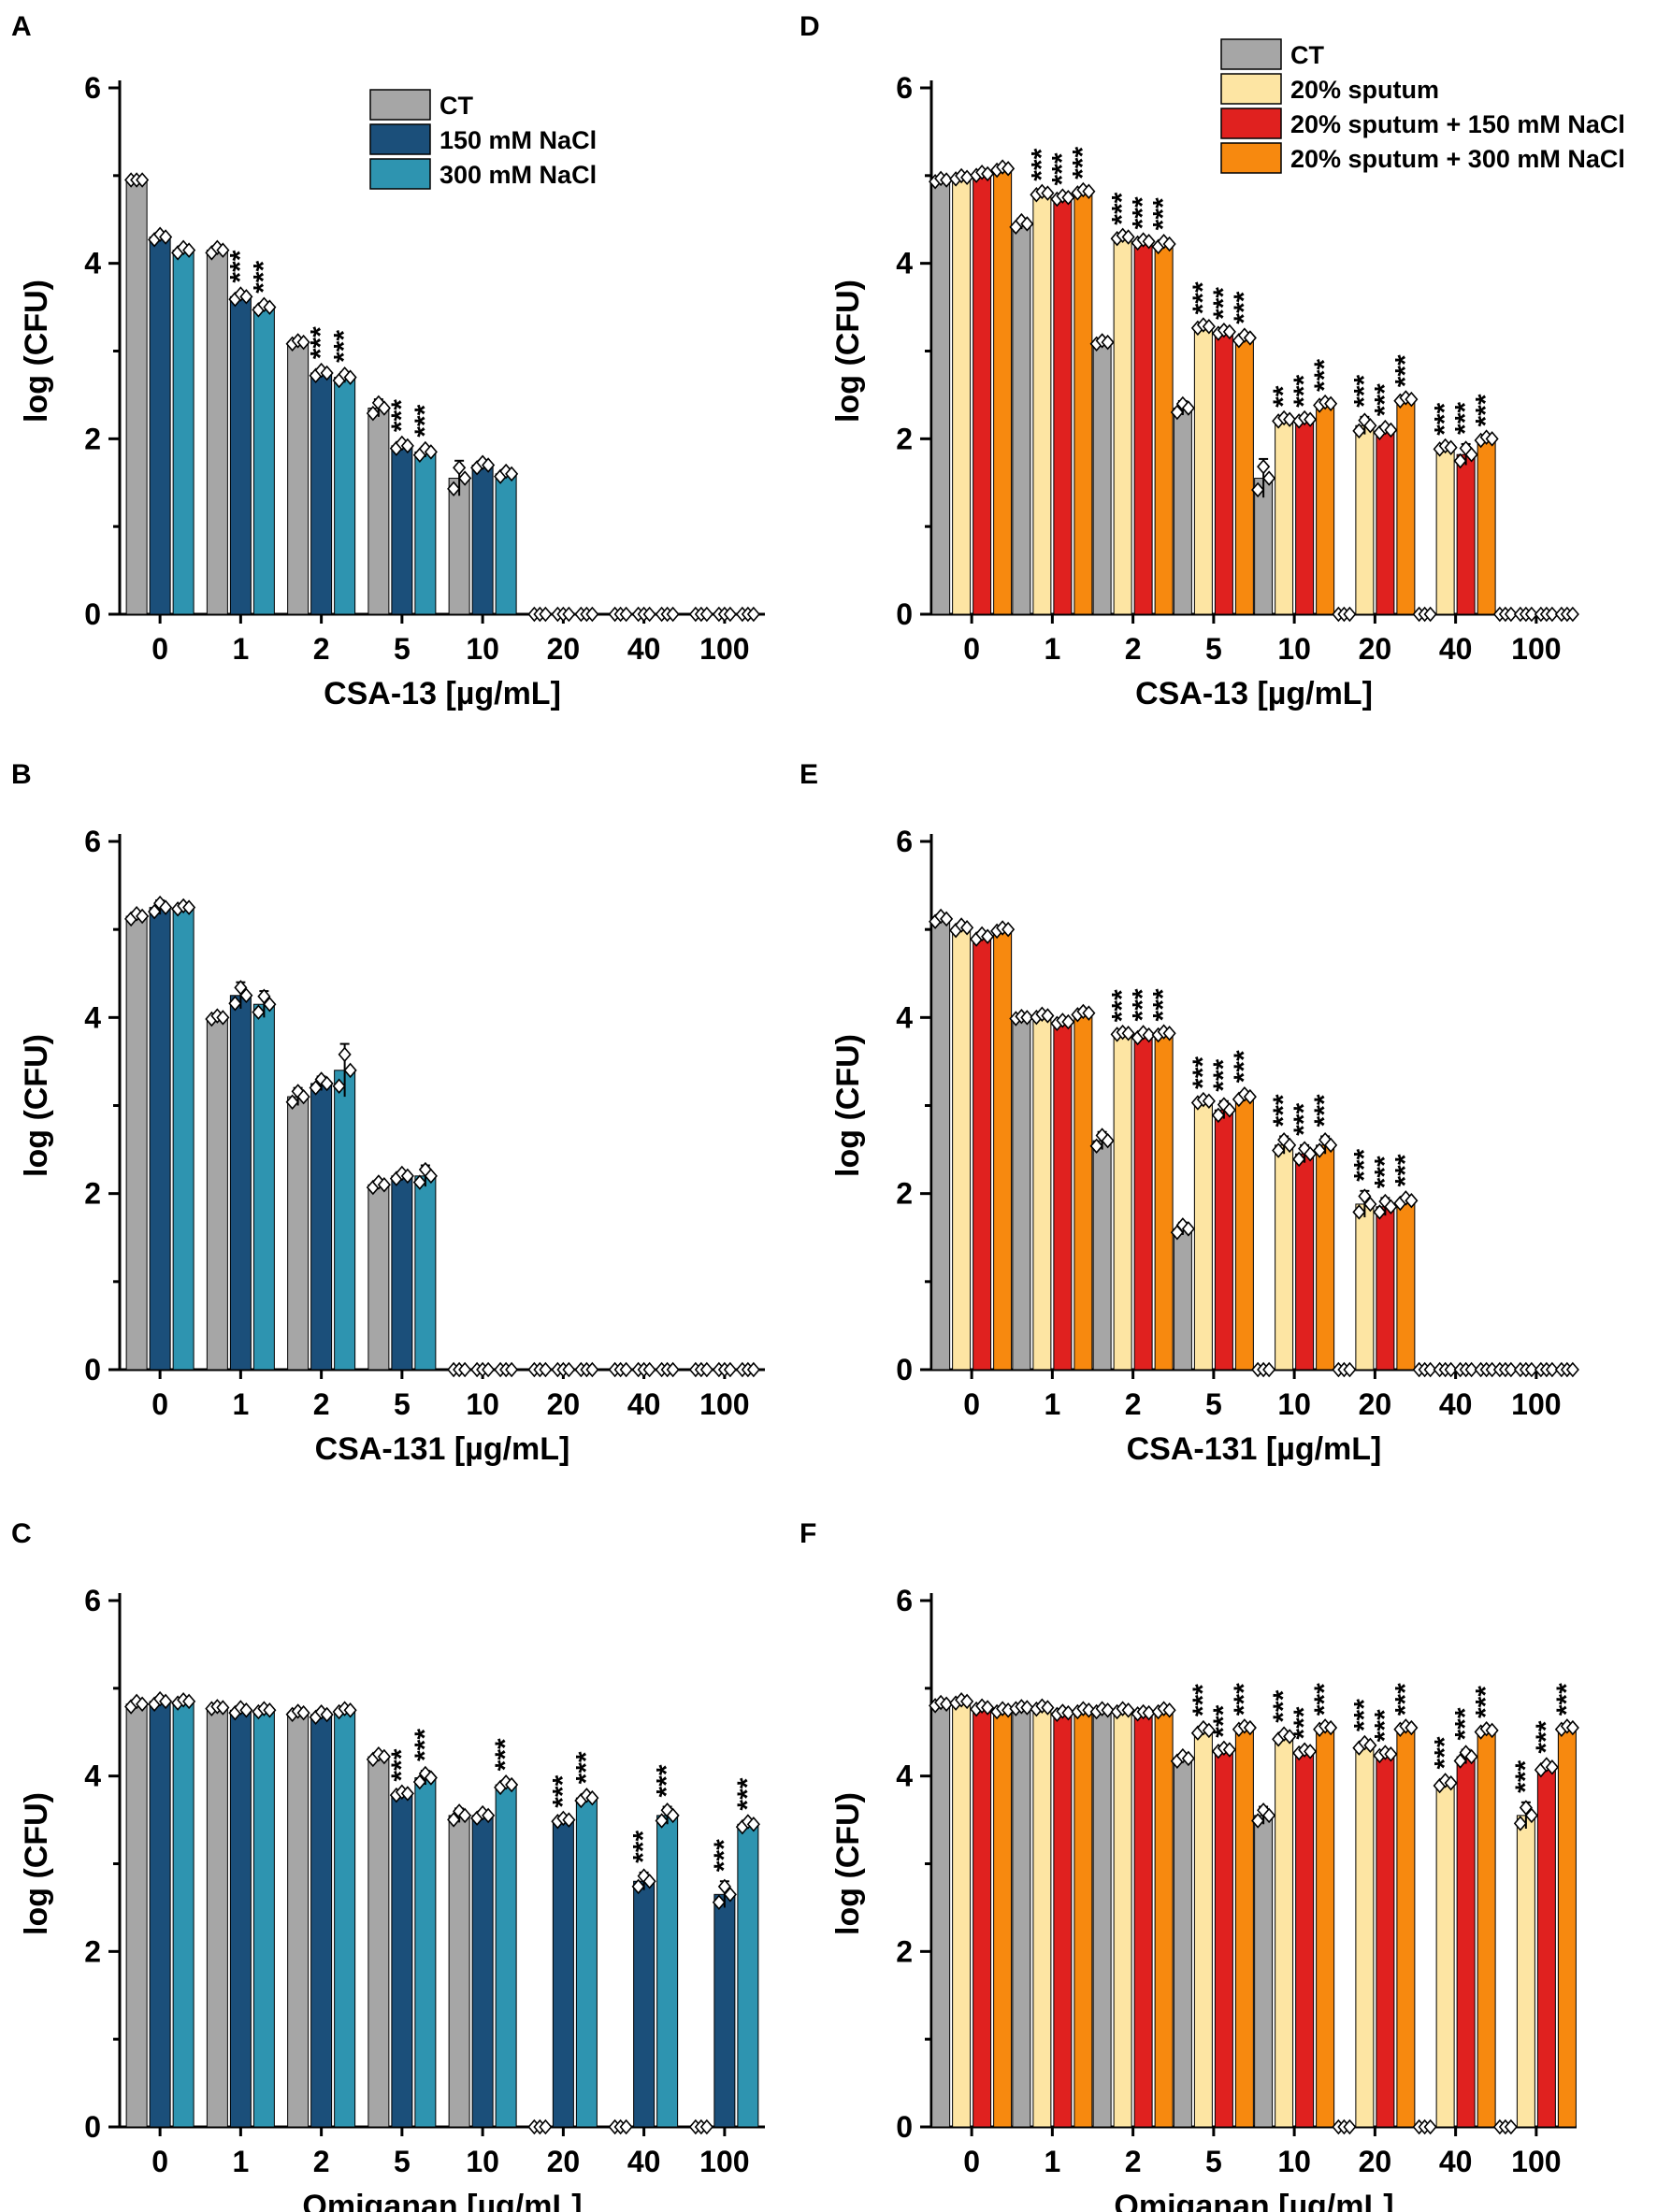 Image resolution: width=1657 pixels, height=2212 pixels. I want to click on y-tick-label: 2, so click(905, 1194).